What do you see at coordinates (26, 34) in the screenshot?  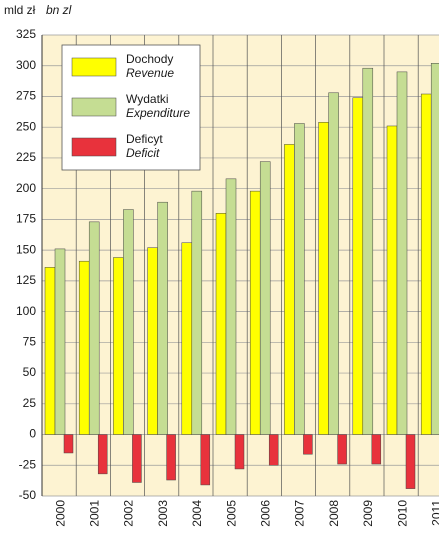 I see `y-tick-label: 325` at bounding box center [26, 34].